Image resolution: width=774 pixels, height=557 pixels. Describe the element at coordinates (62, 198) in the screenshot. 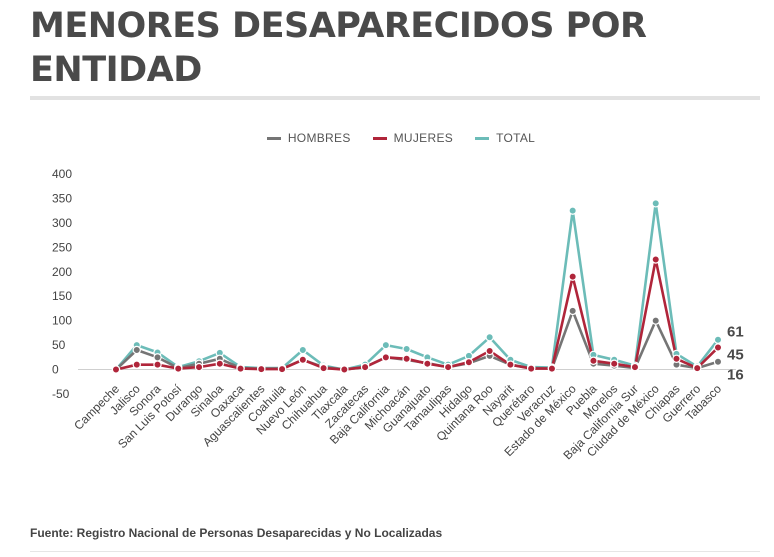

I see `y-tick-label: 350` at that location.